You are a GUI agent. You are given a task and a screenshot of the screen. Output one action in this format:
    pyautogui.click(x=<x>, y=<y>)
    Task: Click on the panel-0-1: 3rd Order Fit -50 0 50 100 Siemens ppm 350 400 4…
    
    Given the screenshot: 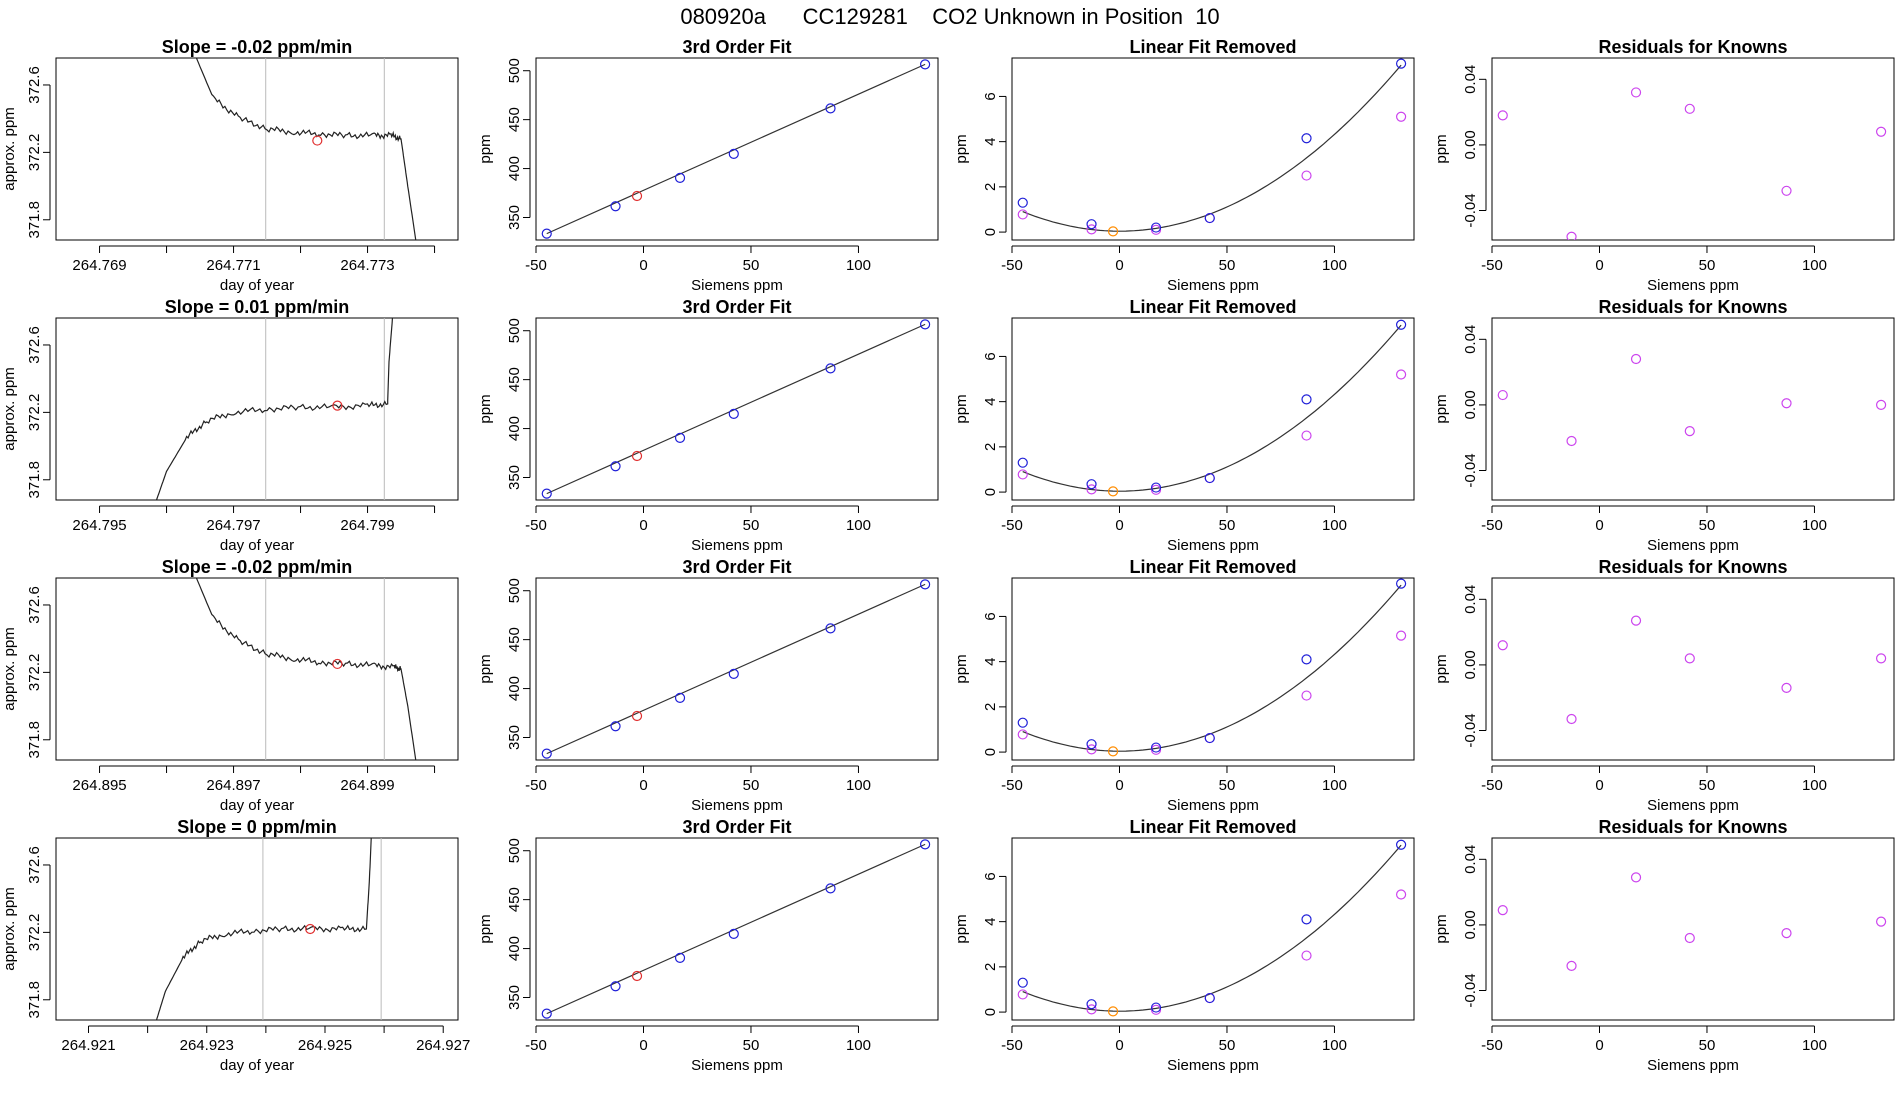 What is the action you would take?
    pyautogui.click(x=708, y=165)
    